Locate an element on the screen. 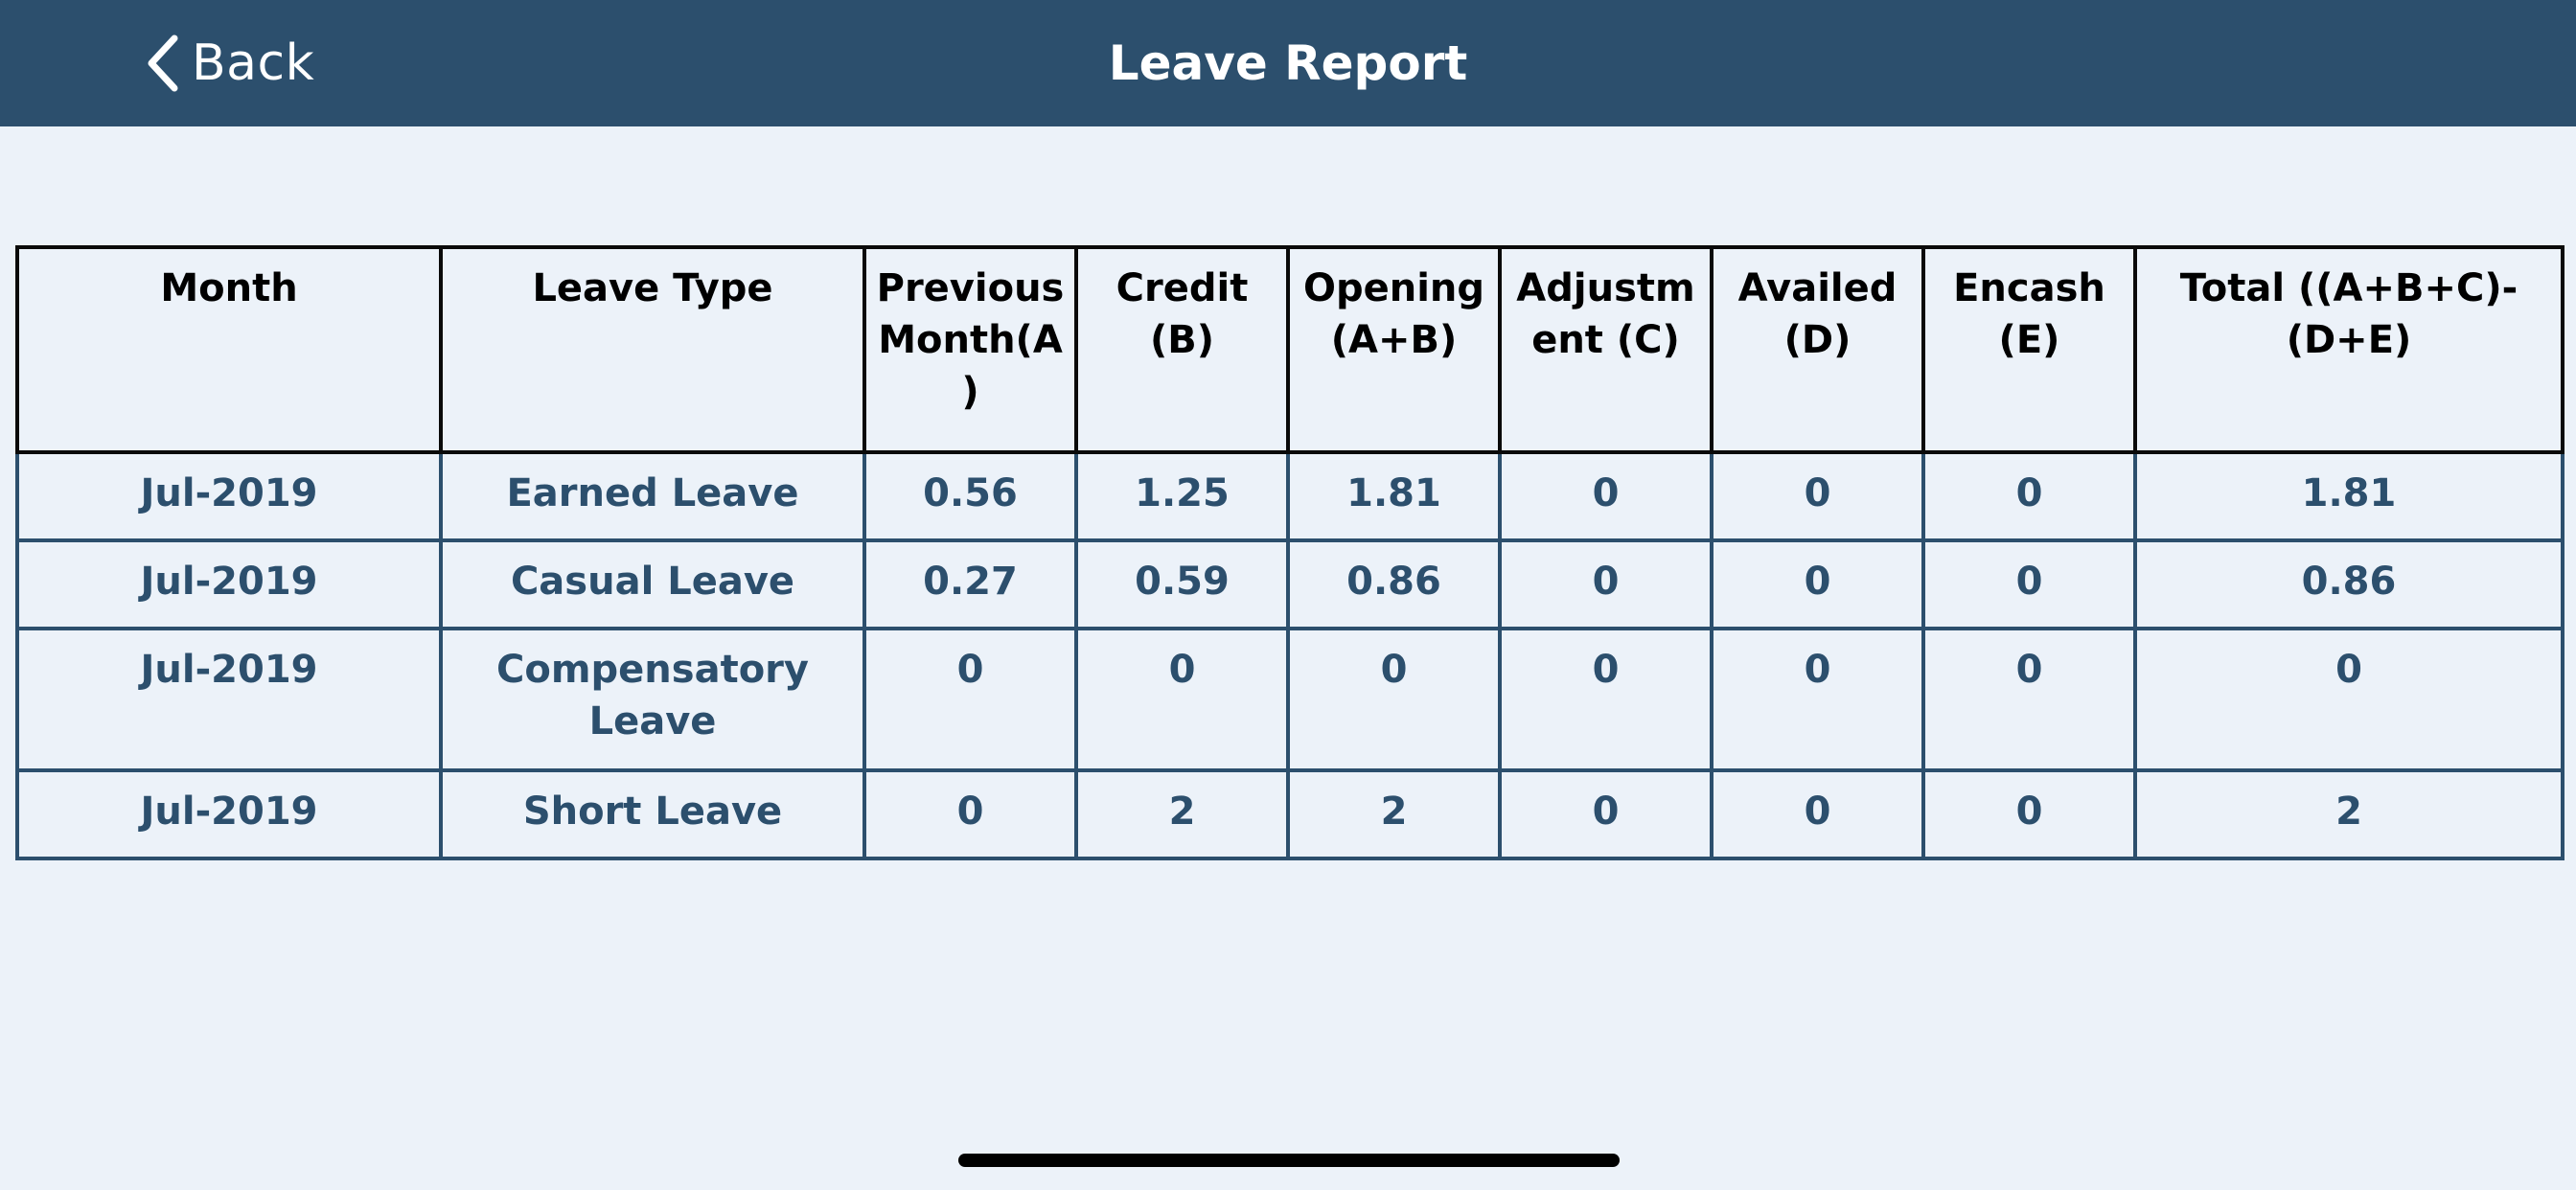 Image resolution: width=2576 pixels, height=1190 pixels. cell-leave-type: Compensatory Leave is located at coordinates (652, 700).